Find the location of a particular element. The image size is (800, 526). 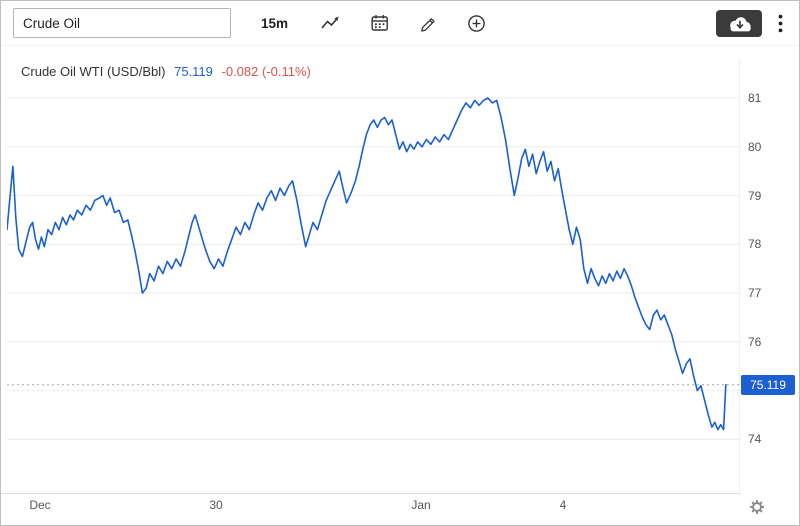

y-axis-divider is located at coordinates (739, 276).